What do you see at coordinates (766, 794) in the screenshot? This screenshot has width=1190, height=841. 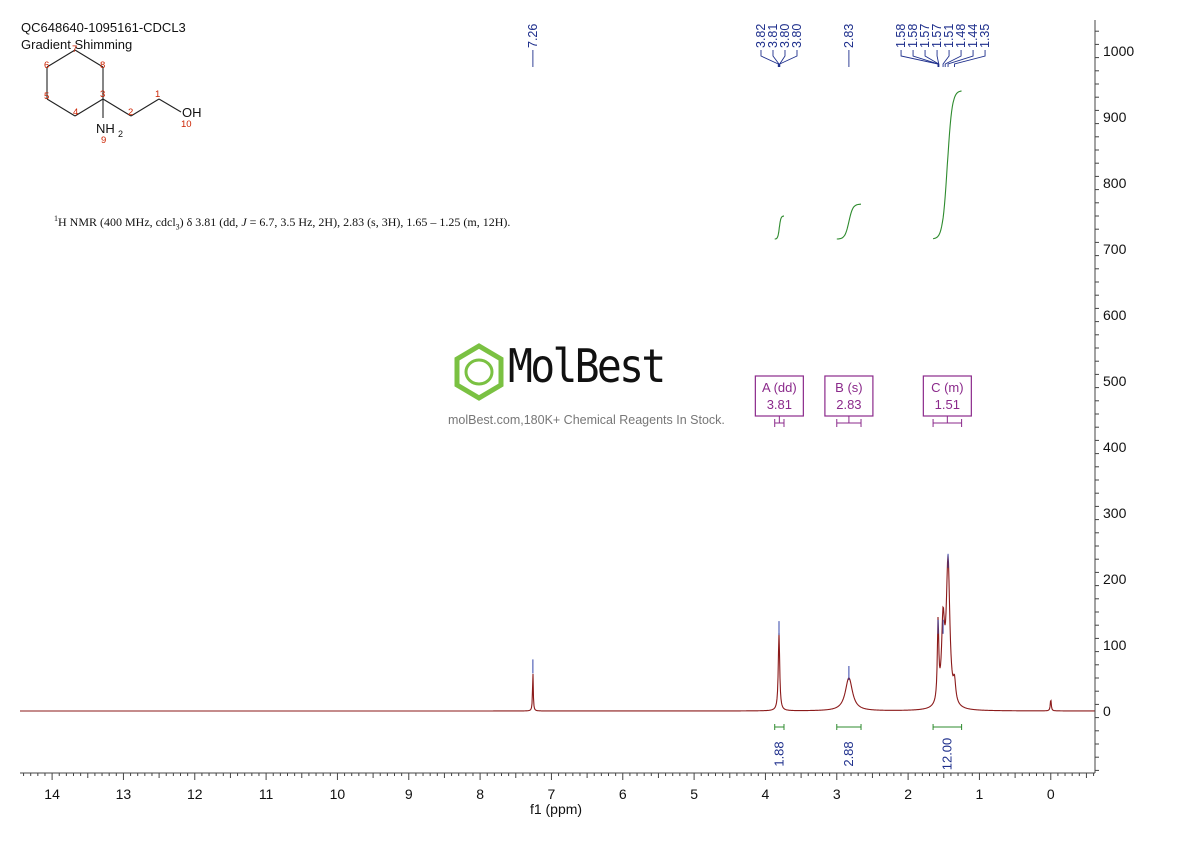 I see `x-tick-label: 4` at bounding box center [766, 794].